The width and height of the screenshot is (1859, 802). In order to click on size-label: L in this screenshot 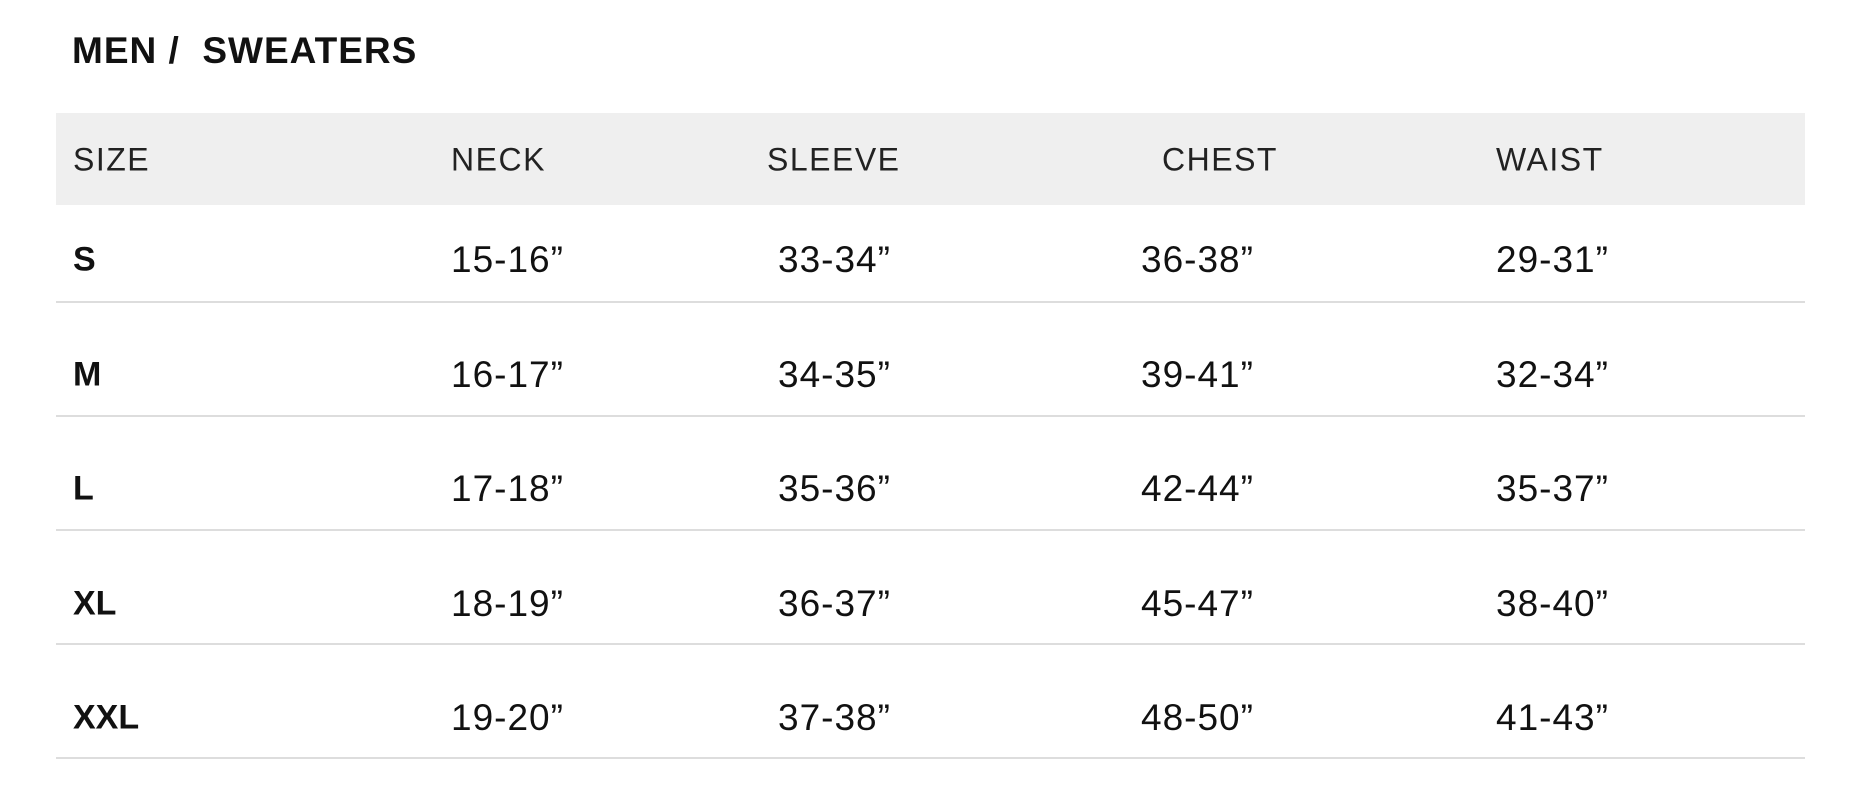, I will do `click(83, 488)`.